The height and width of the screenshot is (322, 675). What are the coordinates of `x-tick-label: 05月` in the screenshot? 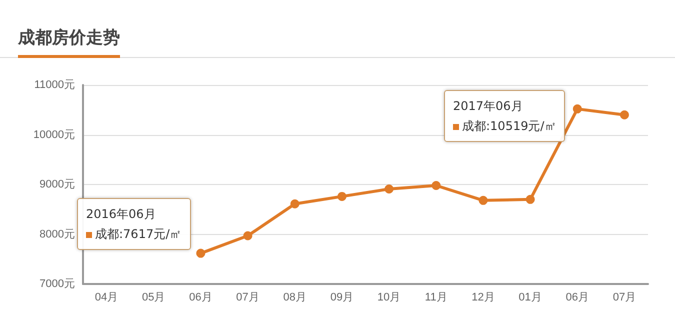 It's located at (154, 298).